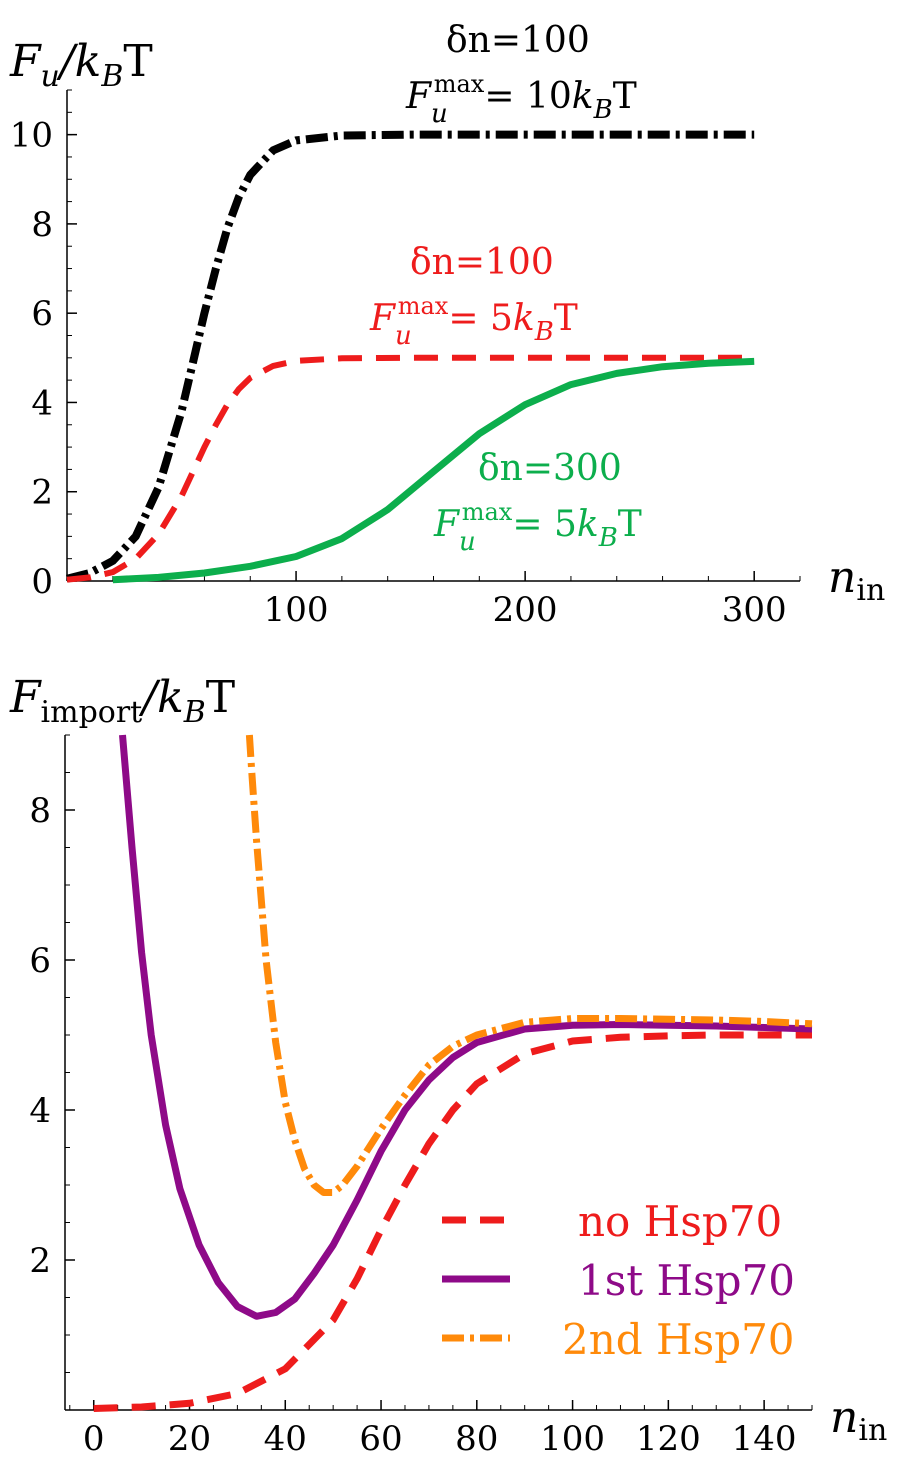 This screenshot has height=1473, width=906. Describe the element at coordinates (40, 1261) in the screenshot. I see `bottom-y-tick-label: 2` at that location.